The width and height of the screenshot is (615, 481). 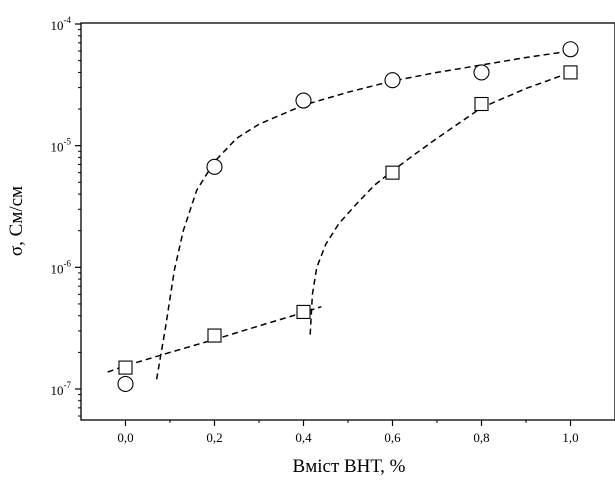 I want to click on y-tick-label: 10⁻⁶, so click(x=61, y=267).